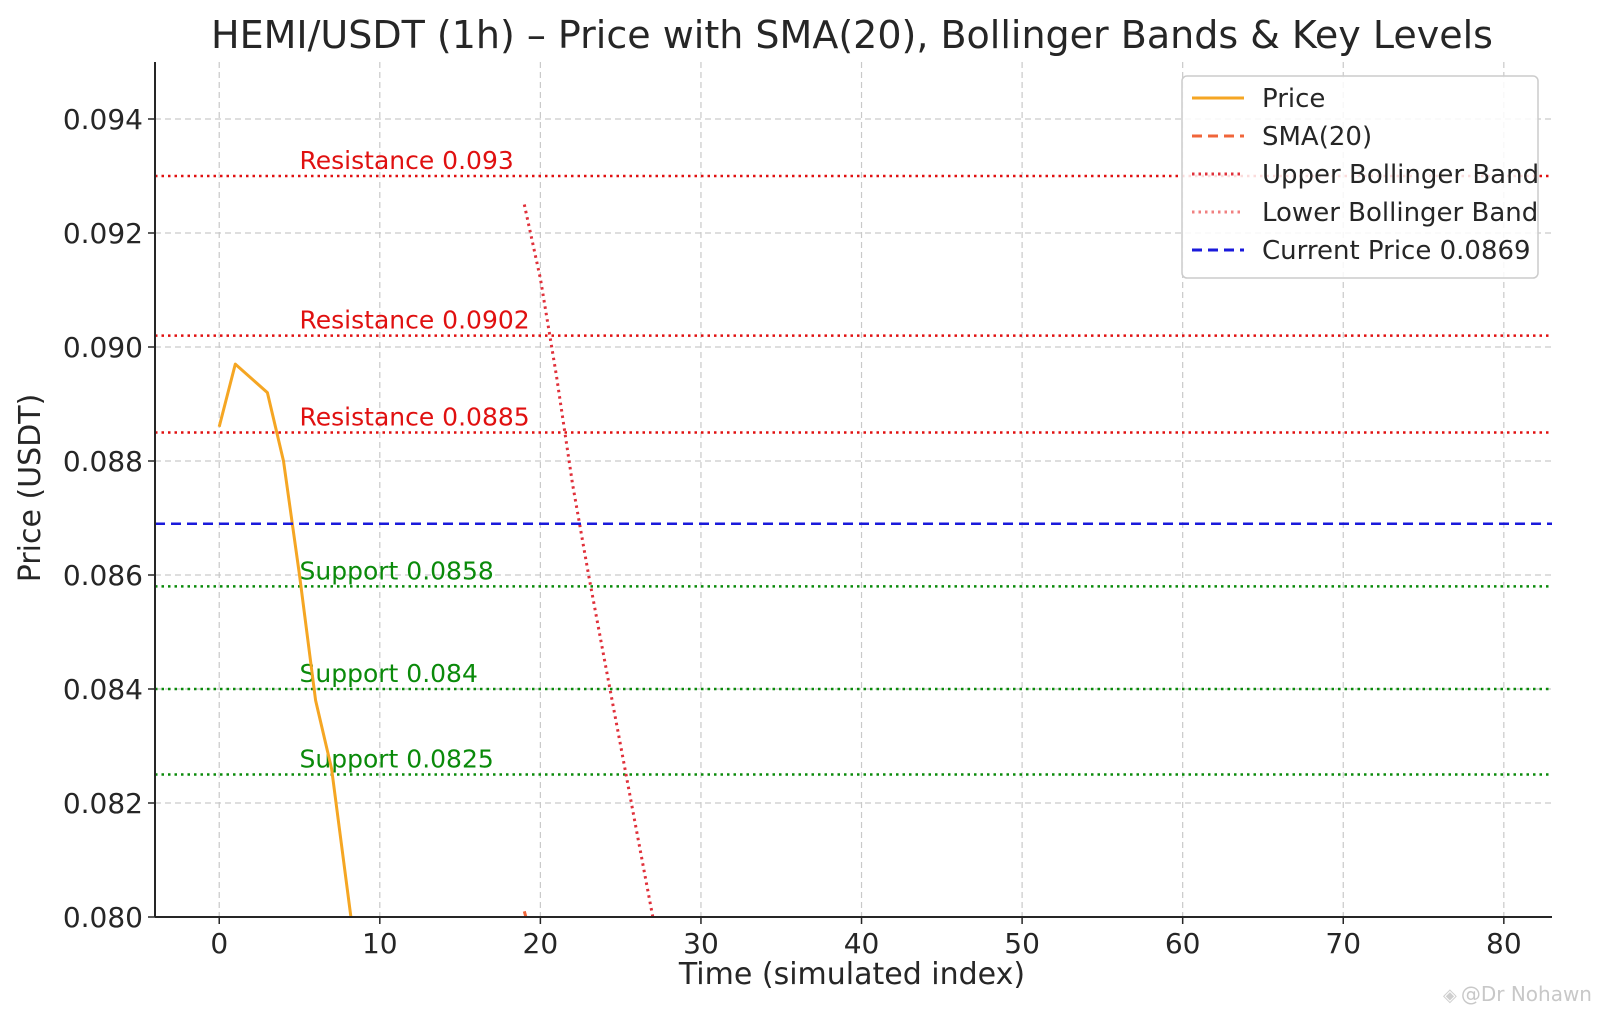  I want to click on y-tick-label: 0.088, so click(103, 461).